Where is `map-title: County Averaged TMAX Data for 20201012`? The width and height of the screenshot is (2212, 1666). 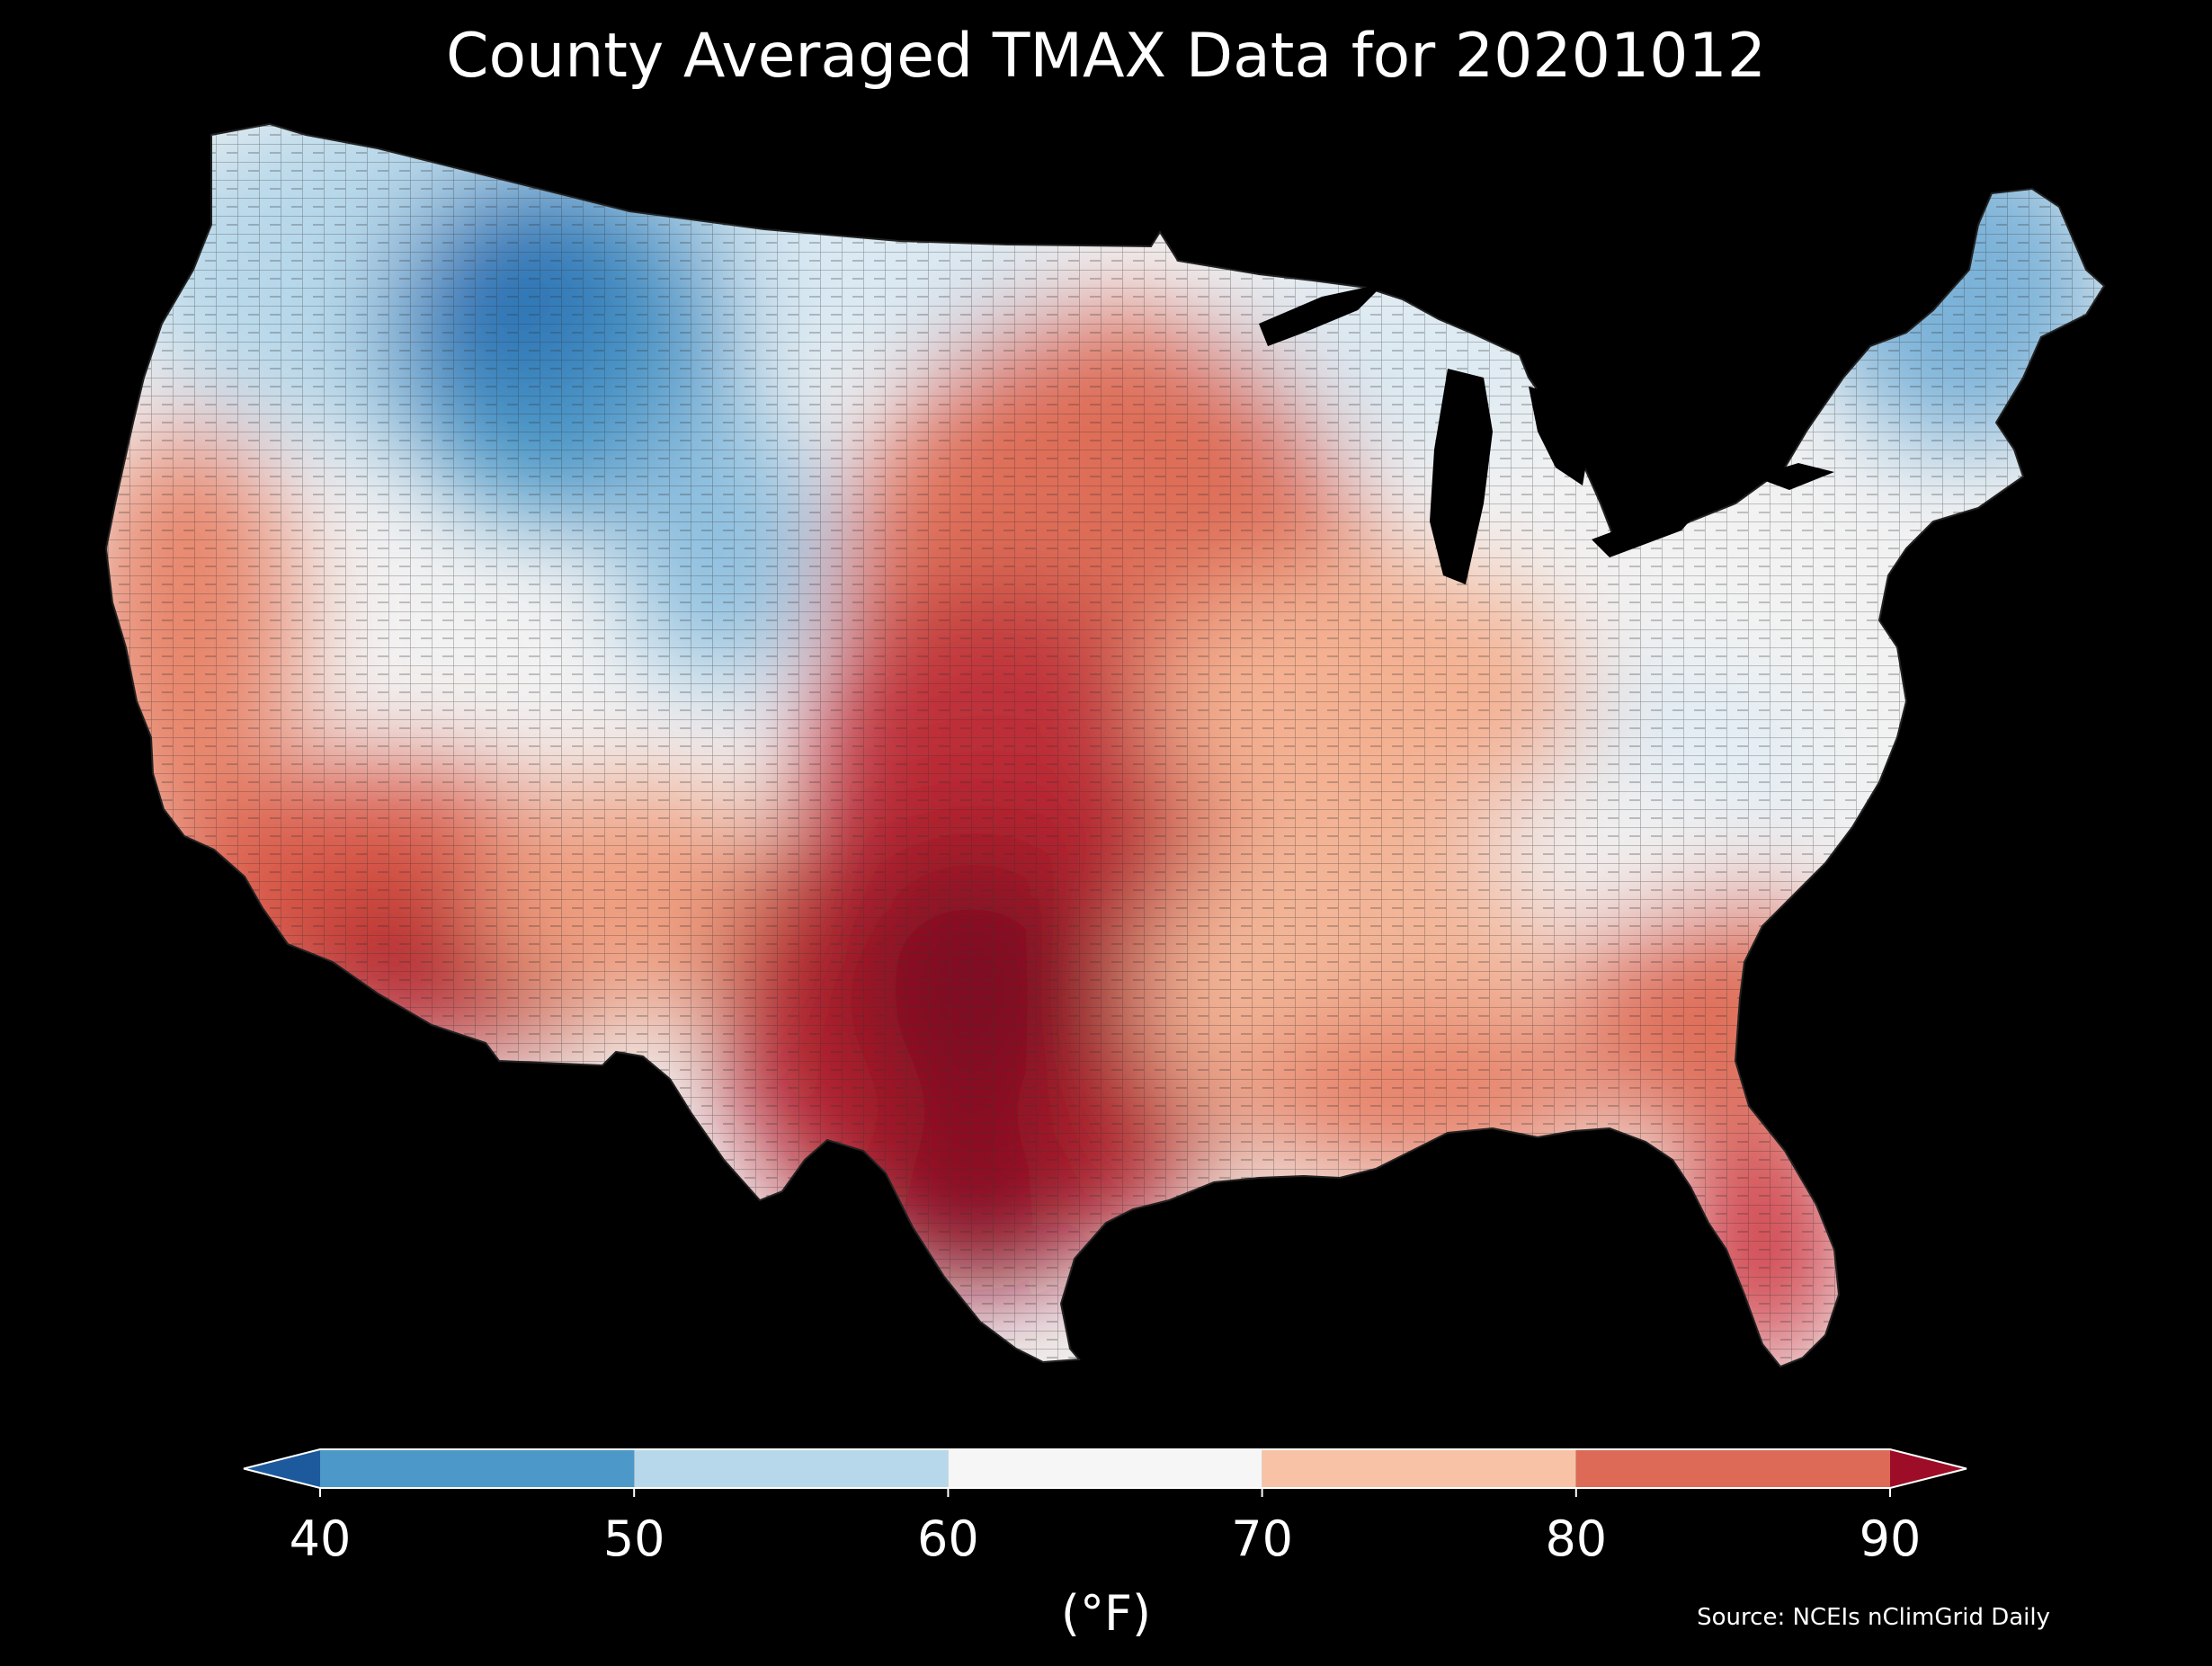 map-title: County Averaged TMAX Data for 20201012 is located at coordinates (1106, 56).